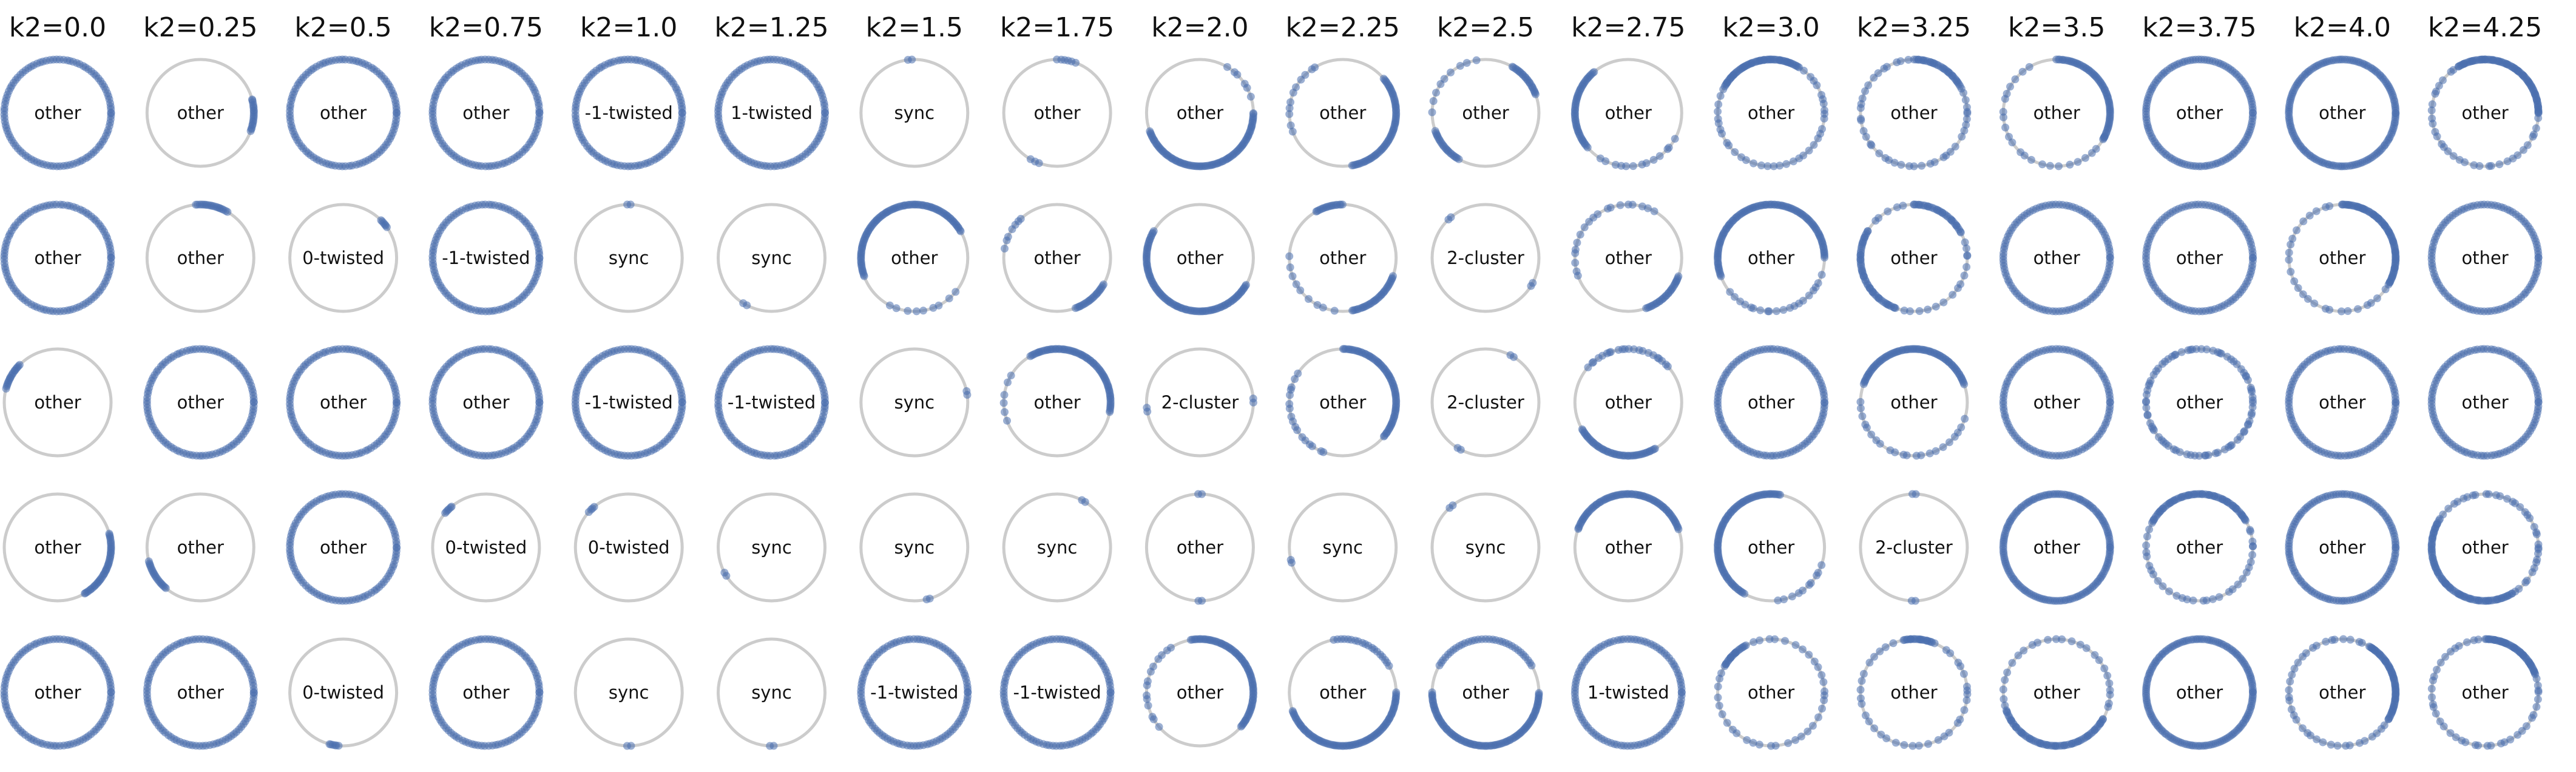 The height and width of the screenshot is (772, 2576). I want to click on trial-state-label: -1-twisted, so click(486, 258).